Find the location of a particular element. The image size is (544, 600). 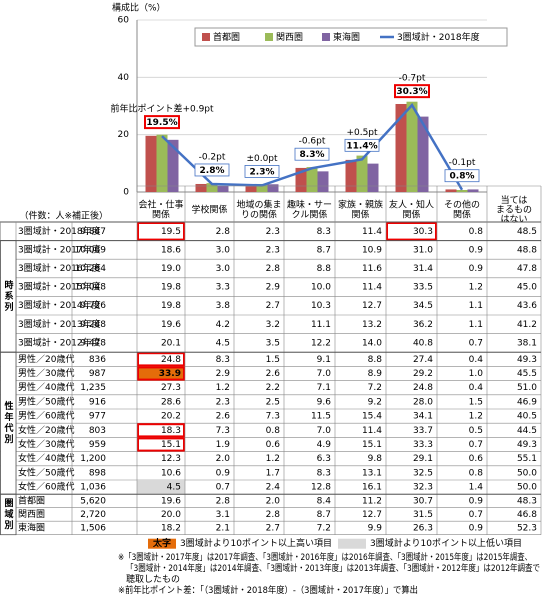

column-header: 家族・親族 is located at coordinates (360, 205).